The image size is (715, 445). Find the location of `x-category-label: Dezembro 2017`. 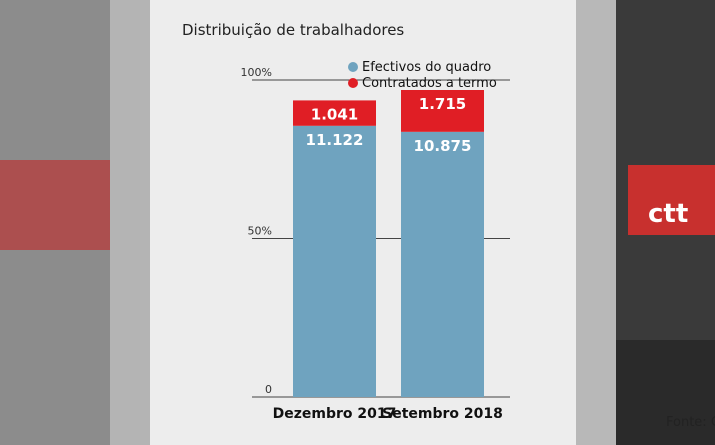

x-category-label: Dezembro 2017 is located at coordinates (335, 414).